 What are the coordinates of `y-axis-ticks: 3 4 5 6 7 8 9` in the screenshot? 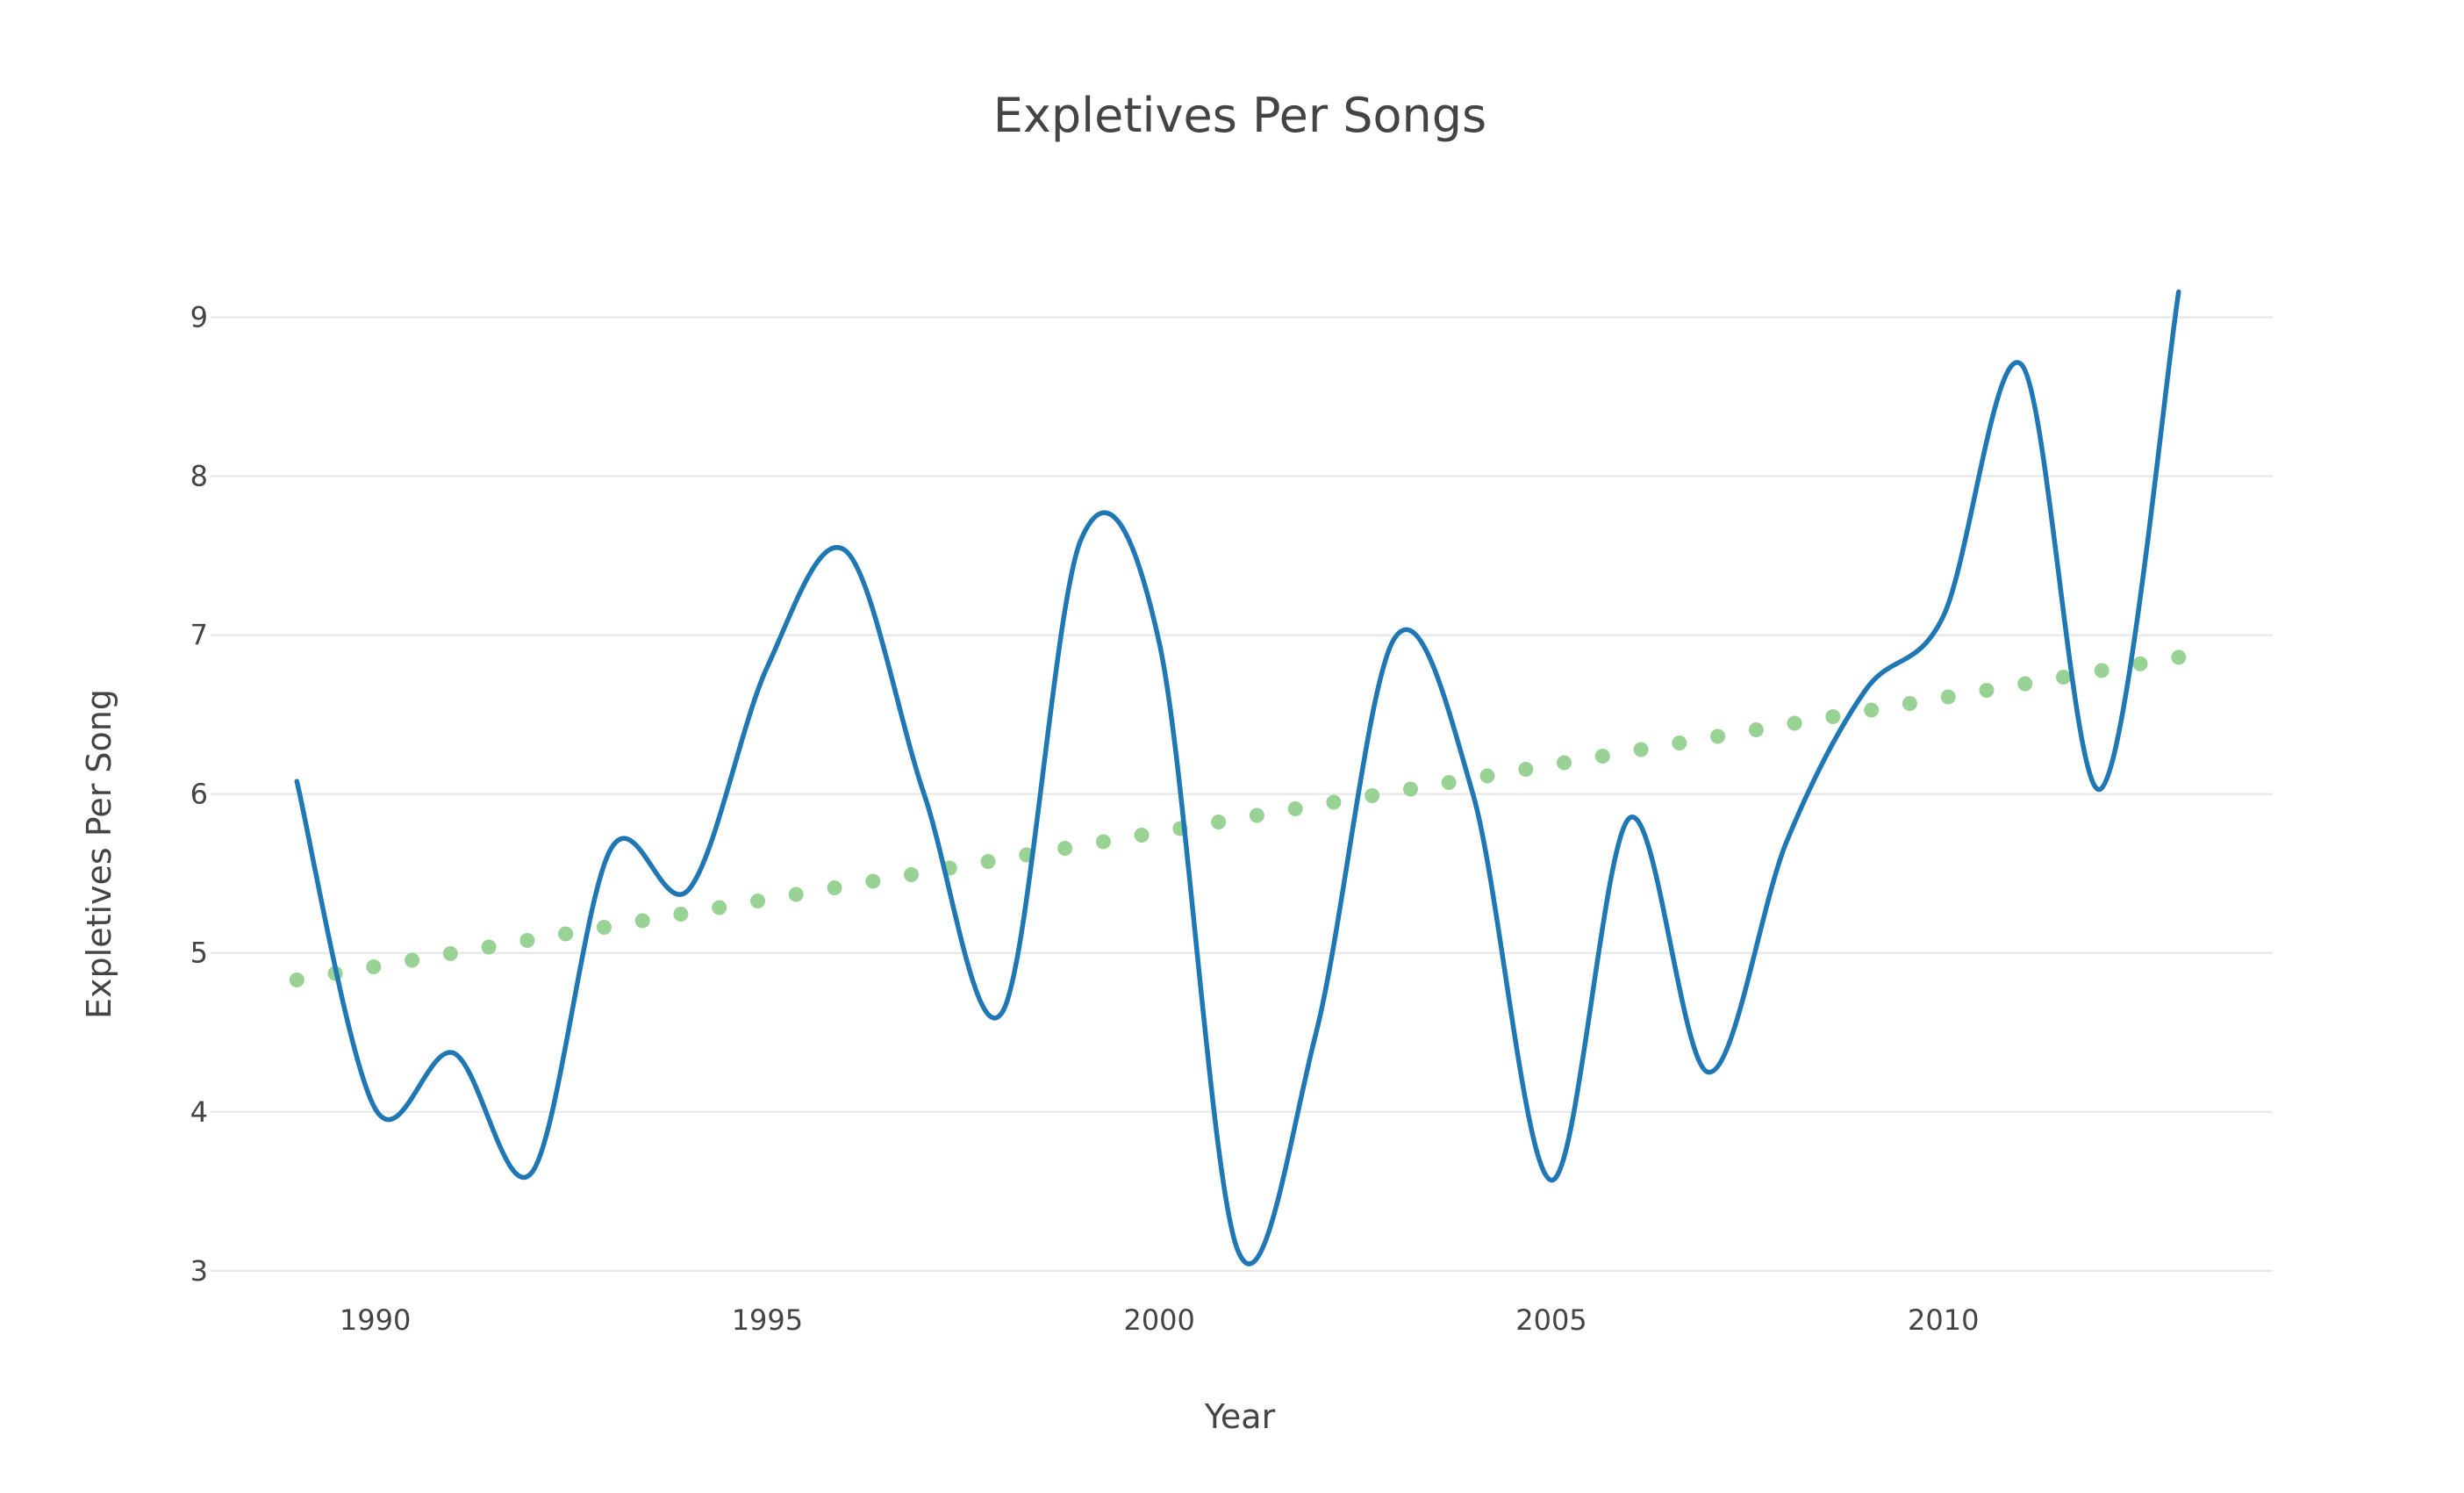 It's located at (199, 793).